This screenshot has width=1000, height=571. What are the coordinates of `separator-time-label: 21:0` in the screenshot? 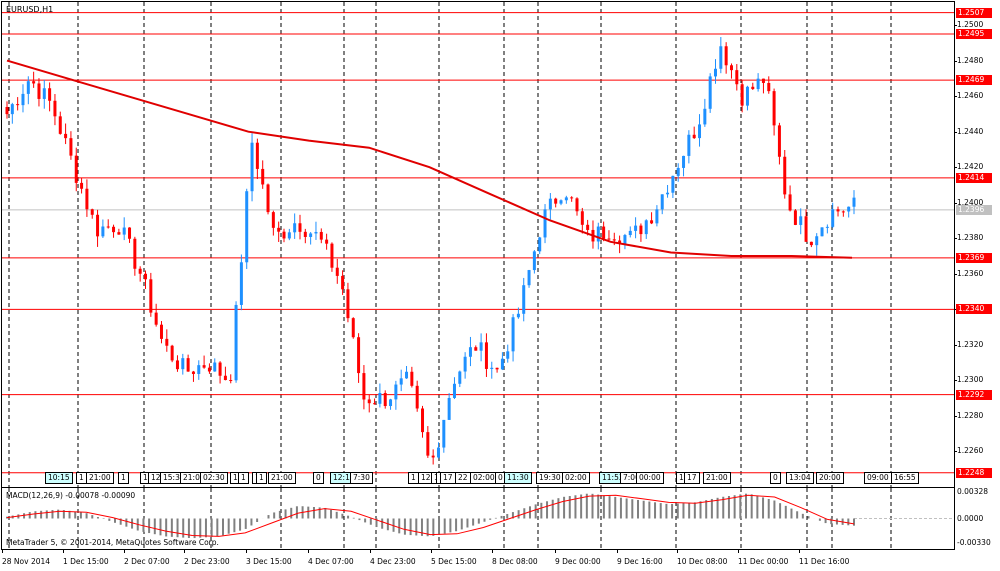 It's located at (191, 478).